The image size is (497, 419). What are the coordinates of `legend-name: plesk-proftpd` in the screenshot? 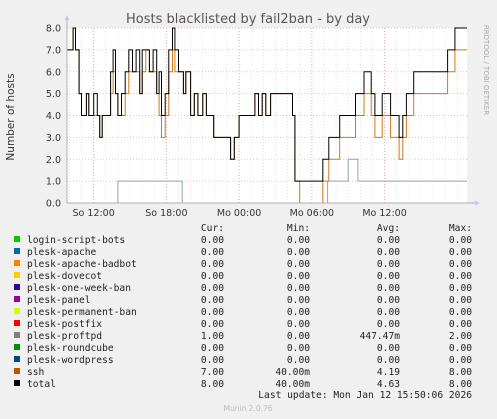 It's located at (64, 336).